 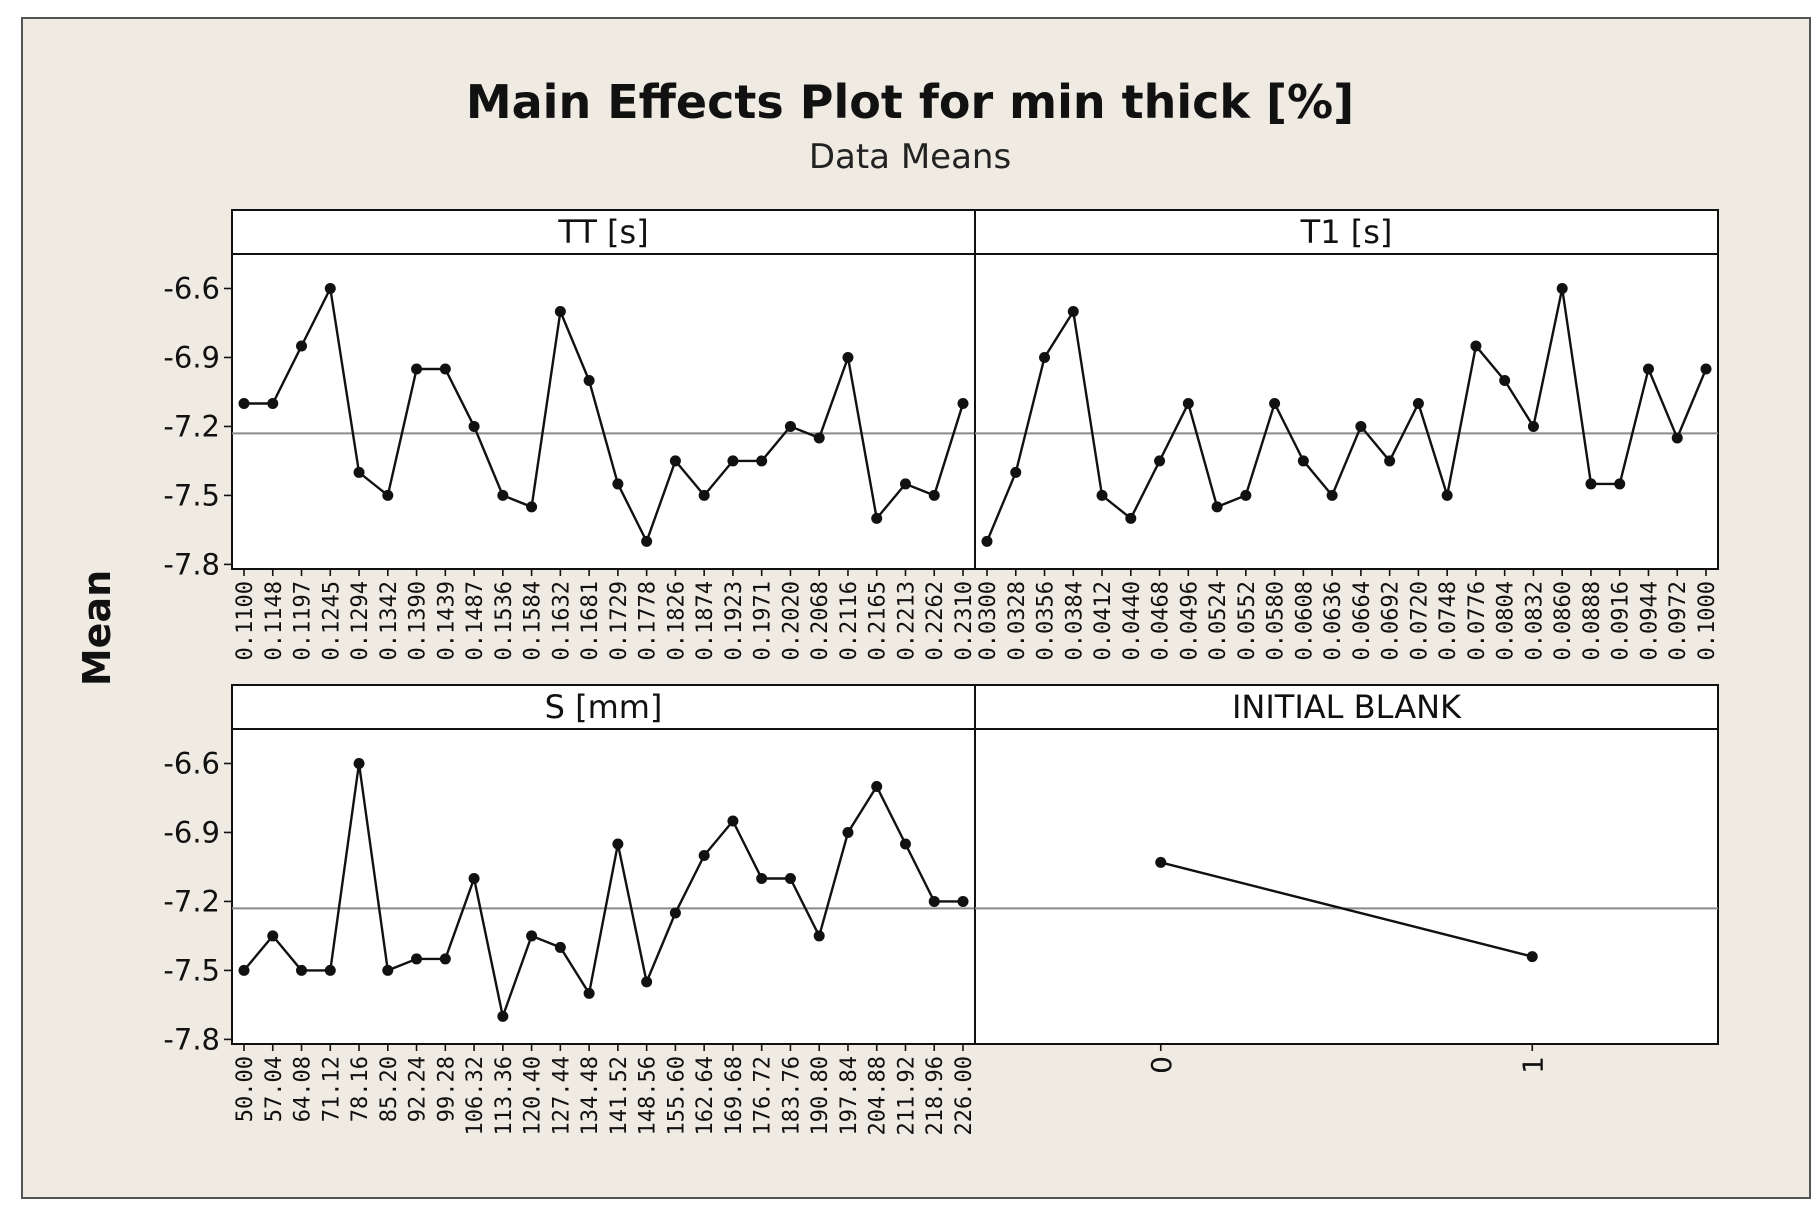 What do you see at coordinates (604, 707) in the screenshot?
I see `panel-strip-label: S [mm]` at bounding box center [604, 707].